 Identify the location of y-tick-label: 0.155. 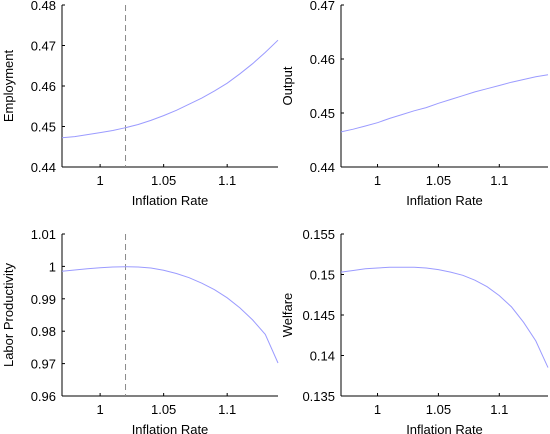
(318, 234).